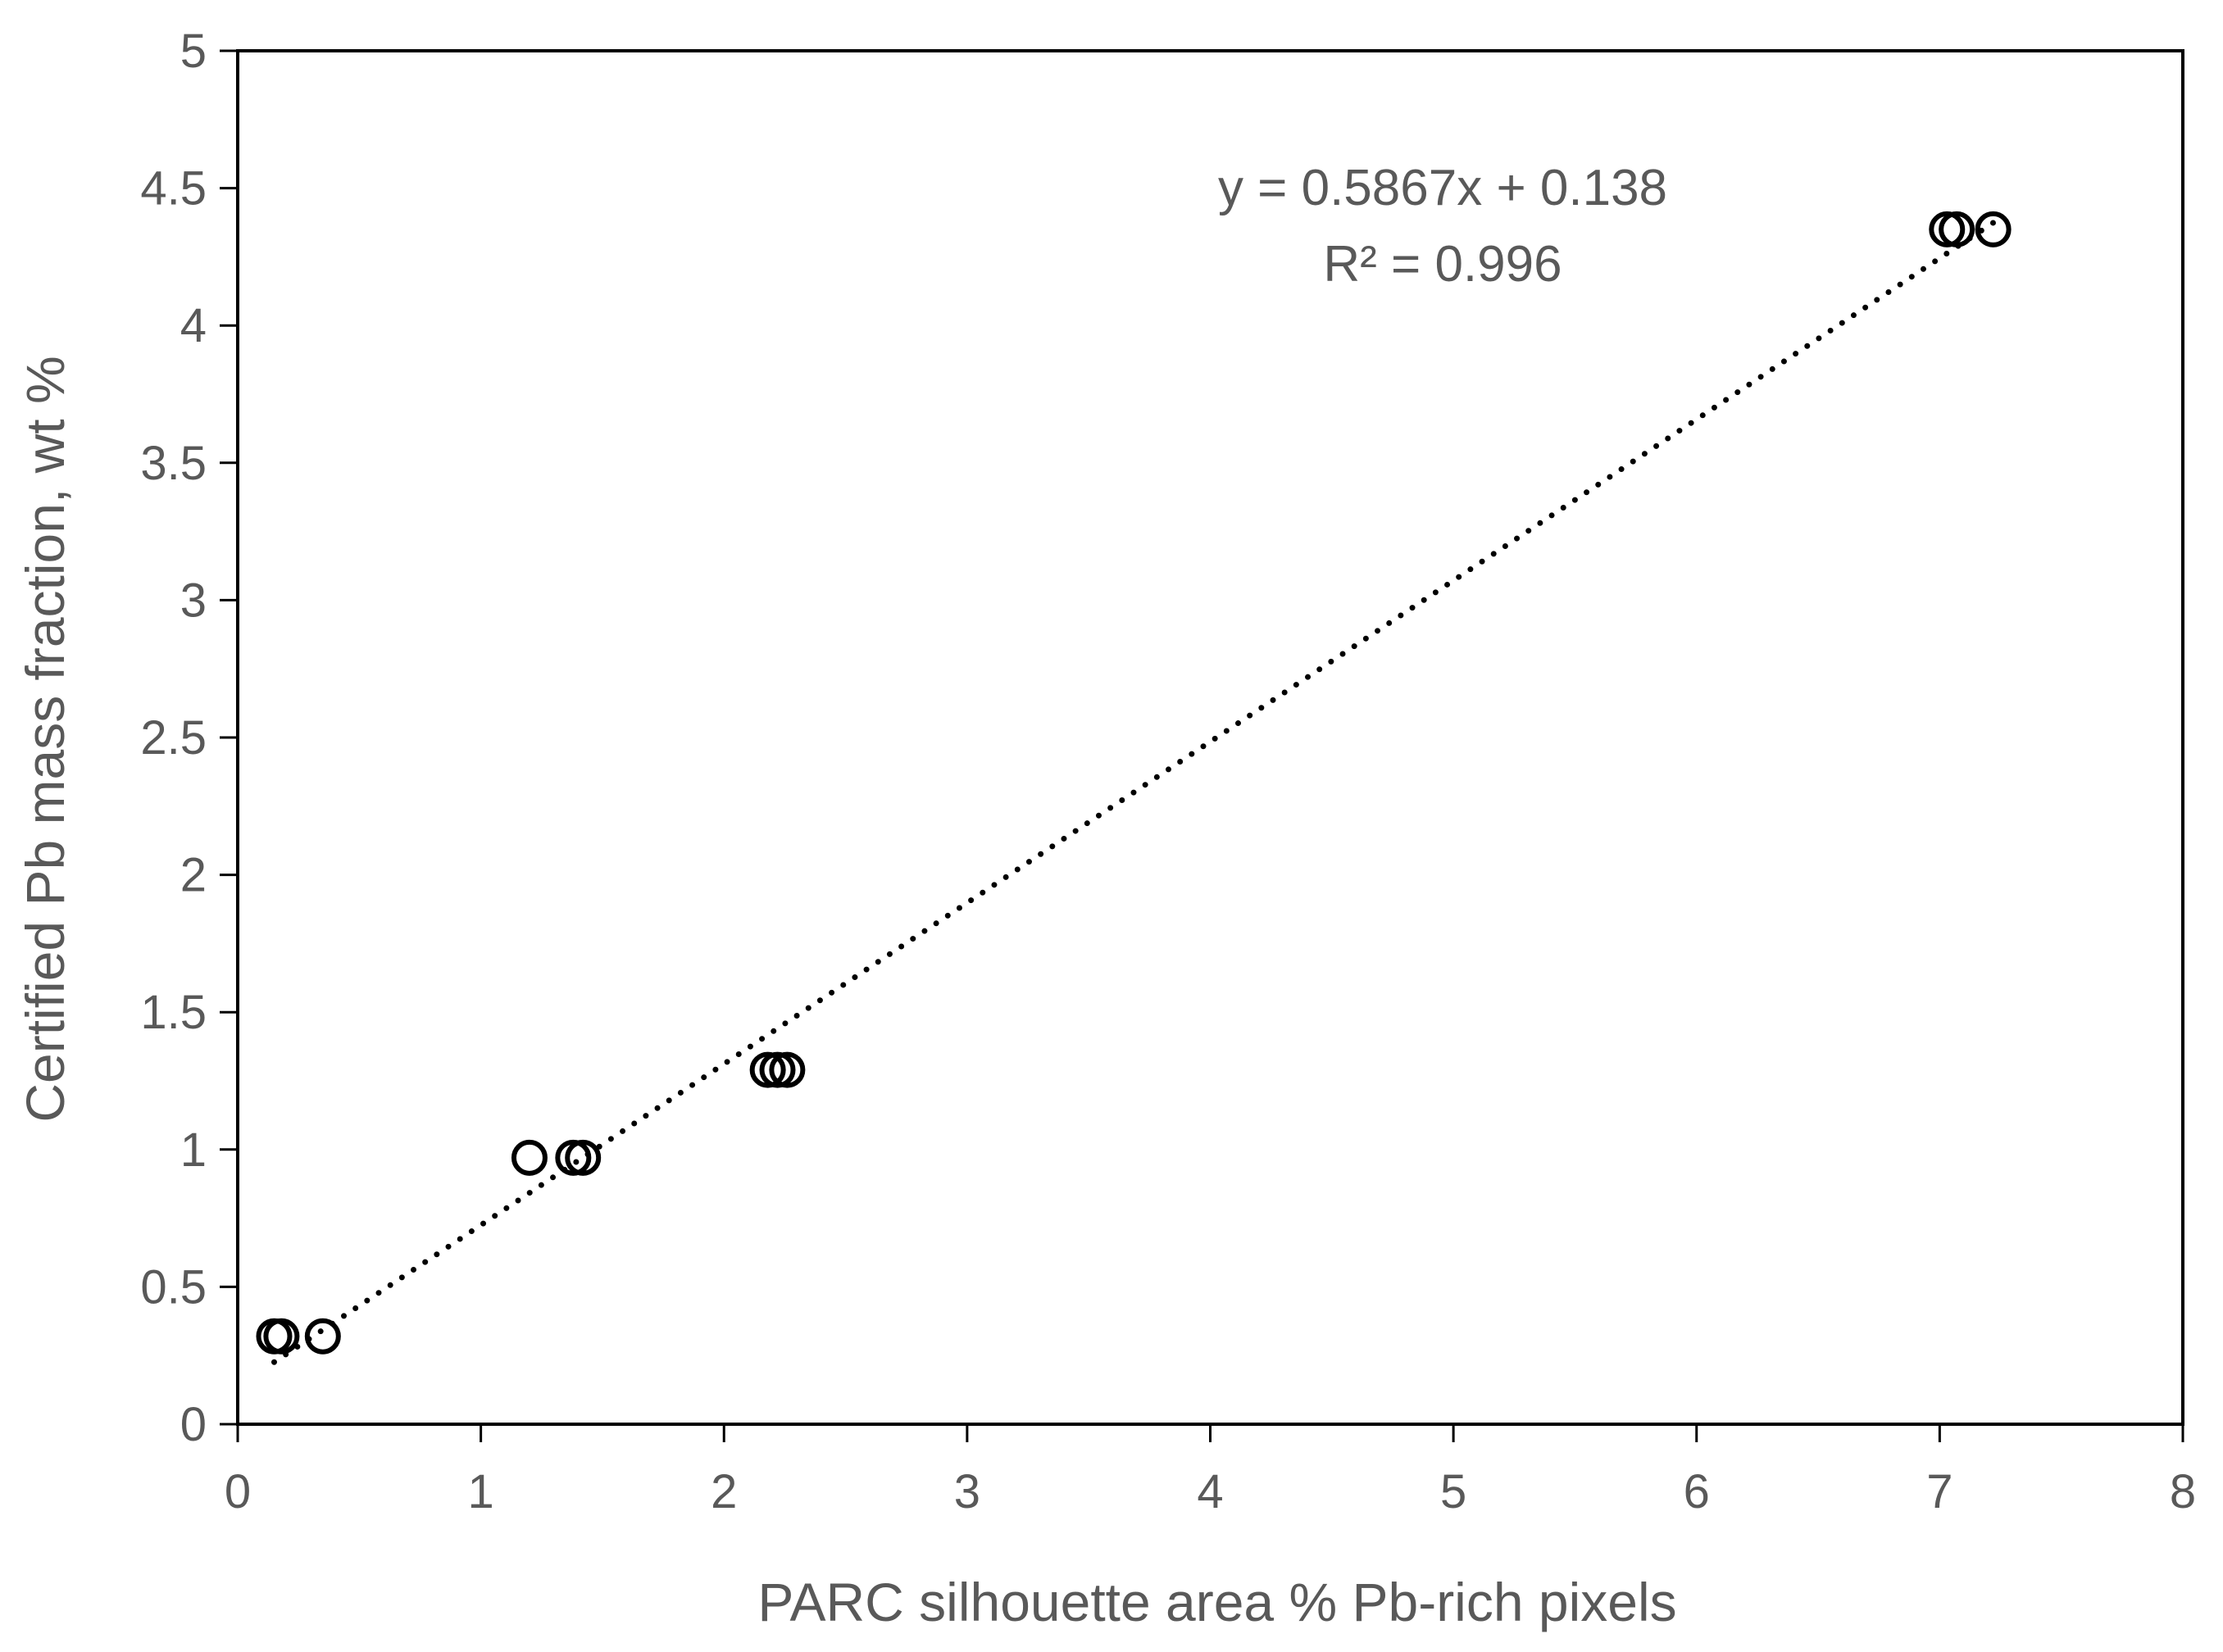 The width and height of the screenshot is (2223, 1652). Describe the element at coordinates (193, 325) in the screenshot. I see `y-tick-label: 4` at that location.